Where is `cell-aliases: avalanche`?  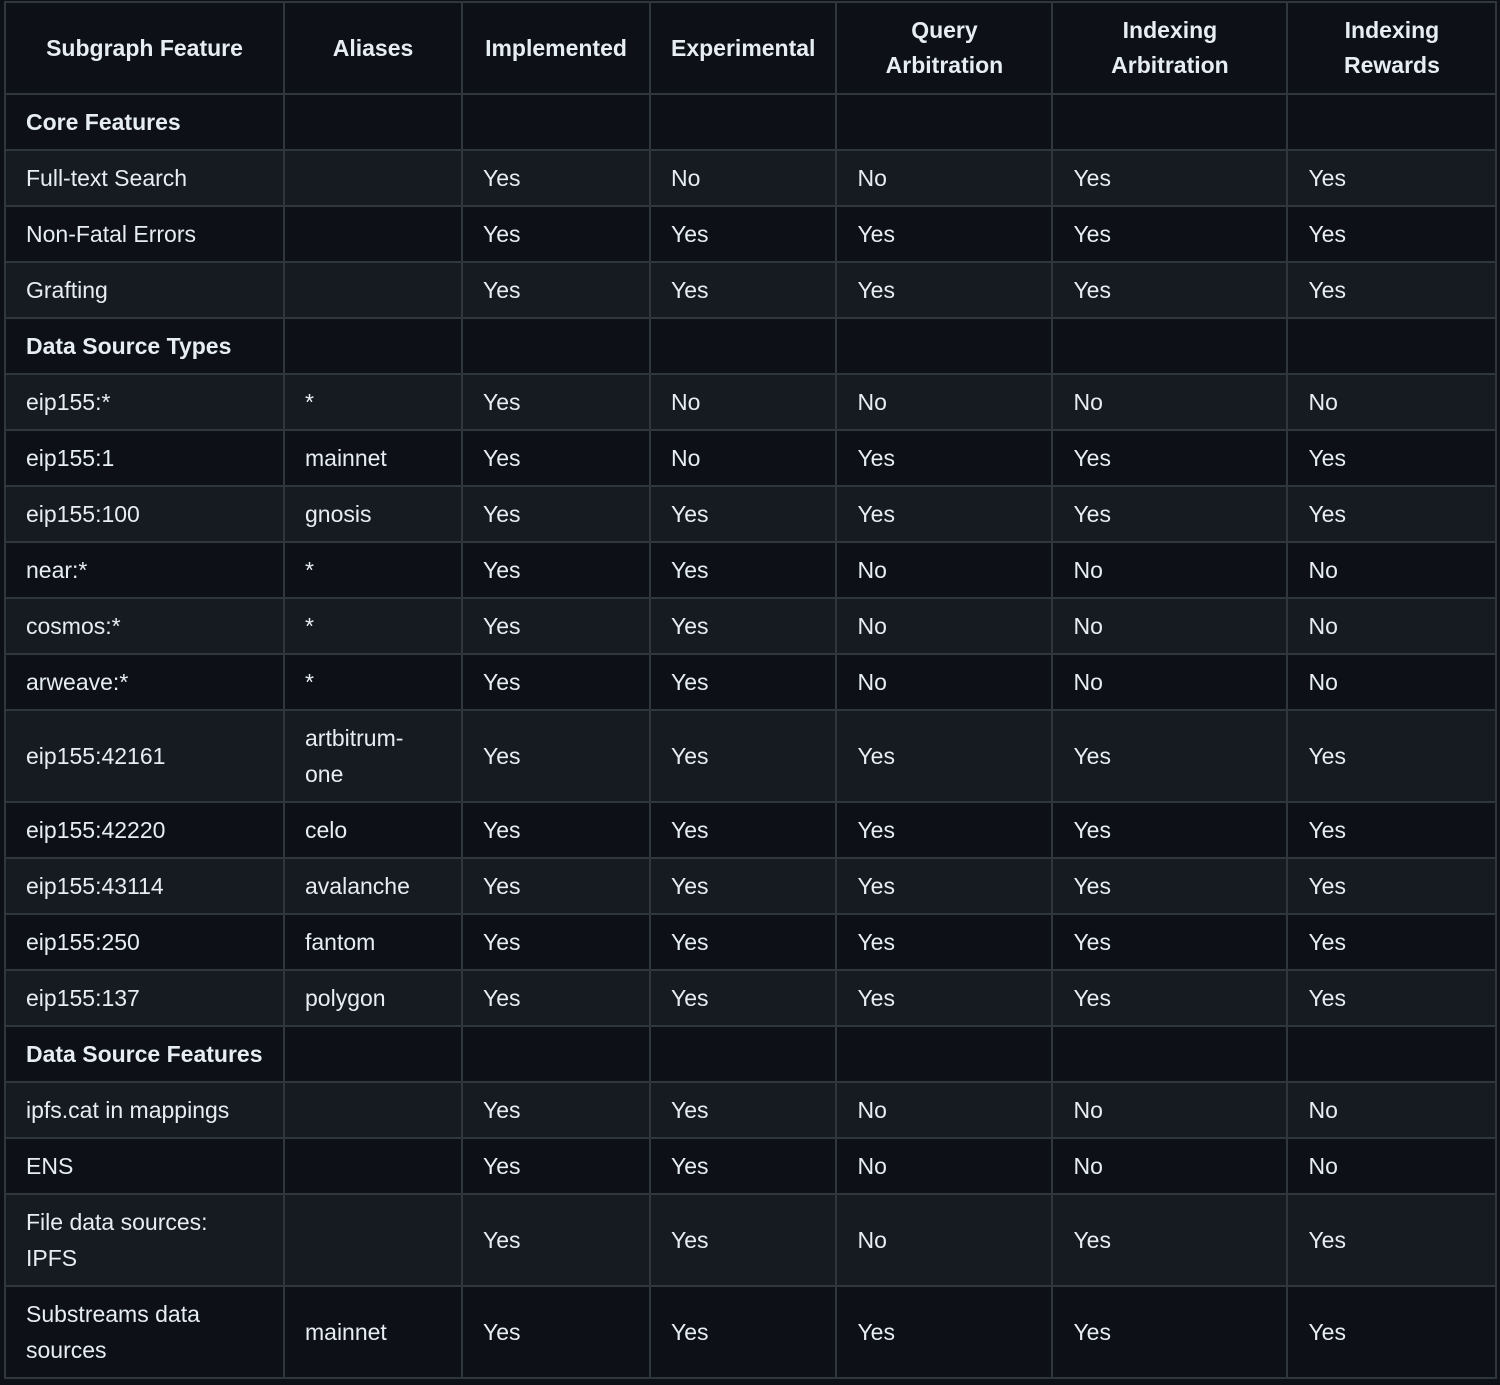 cell-aliases: avalanche is located at coordinates (373, 886).